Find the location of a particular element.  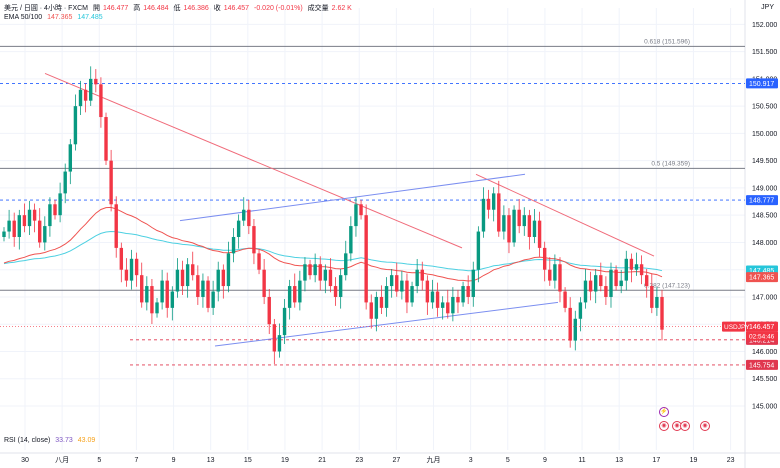

time-tick-label: 19 is located at coordinates (285, 460).